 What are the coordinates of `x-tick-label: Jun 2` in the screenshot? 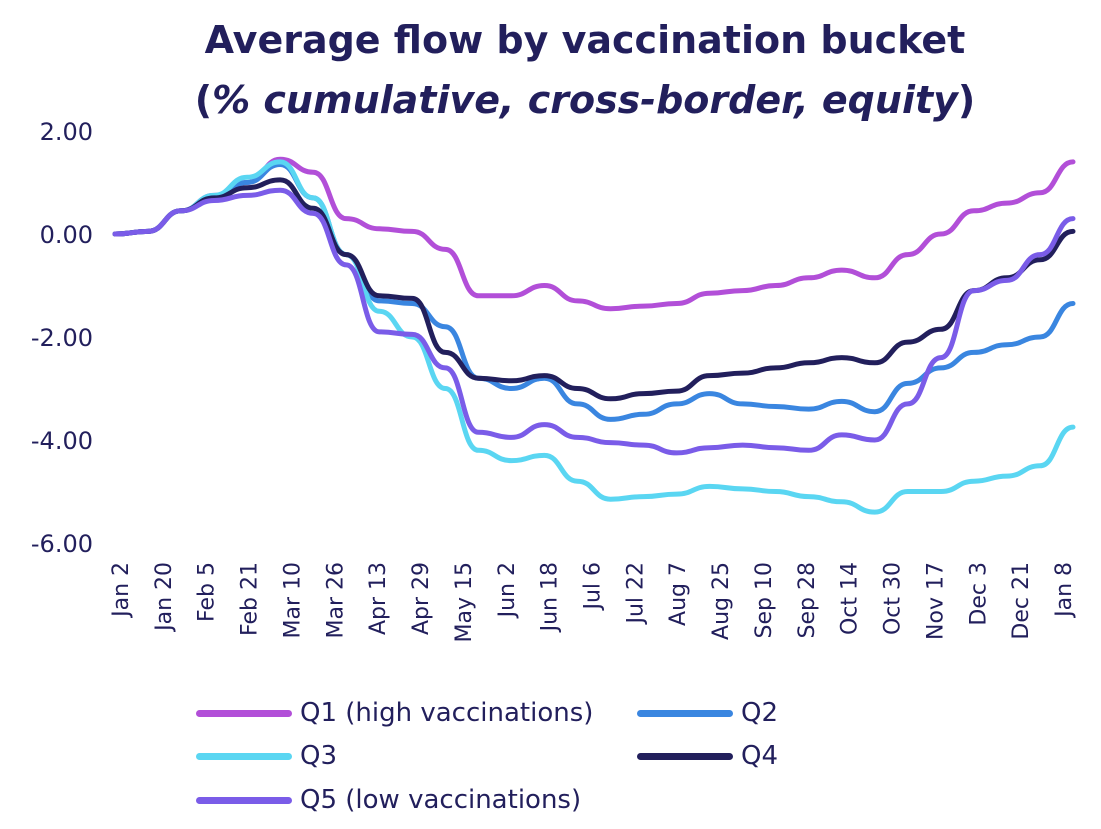 It's located at (507, 590).